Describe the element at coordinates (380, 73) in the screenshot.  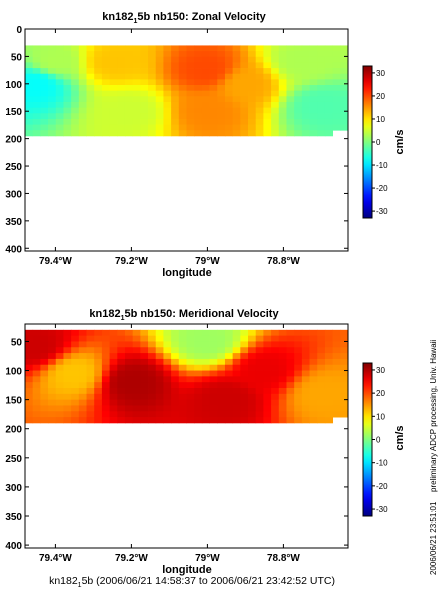
I see `colorbar-tick-label: 30` at that location.